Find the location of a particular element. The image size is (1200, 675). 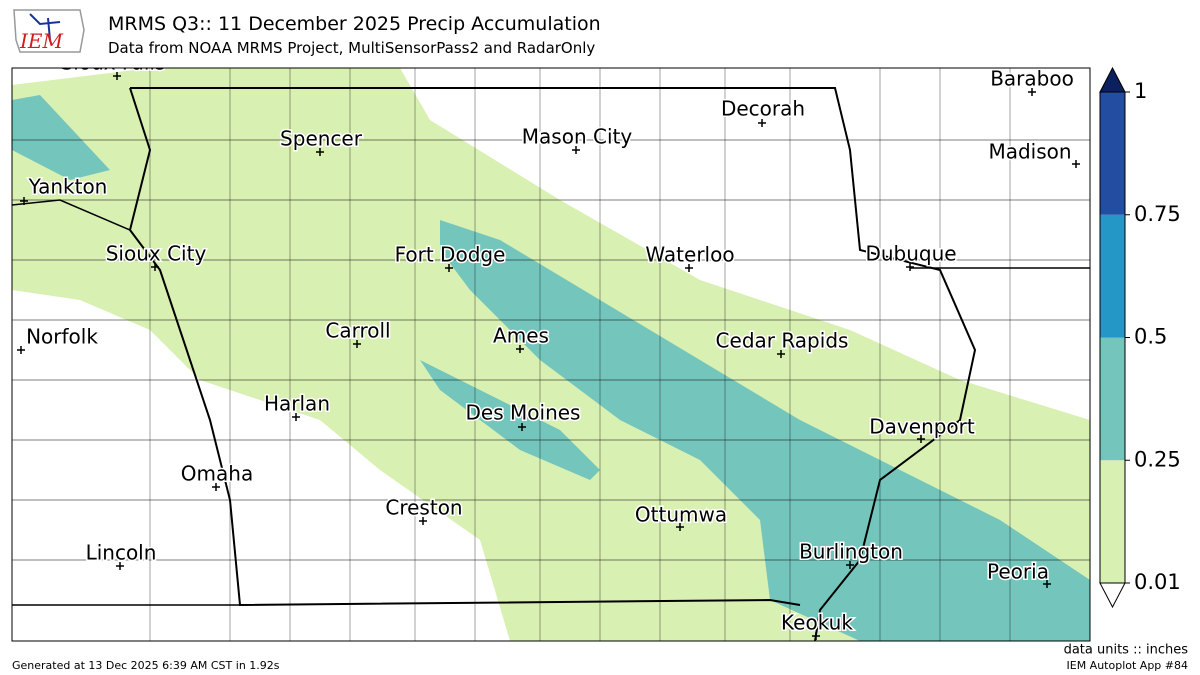

city-label: Ames is located at coordinates (521, 336).